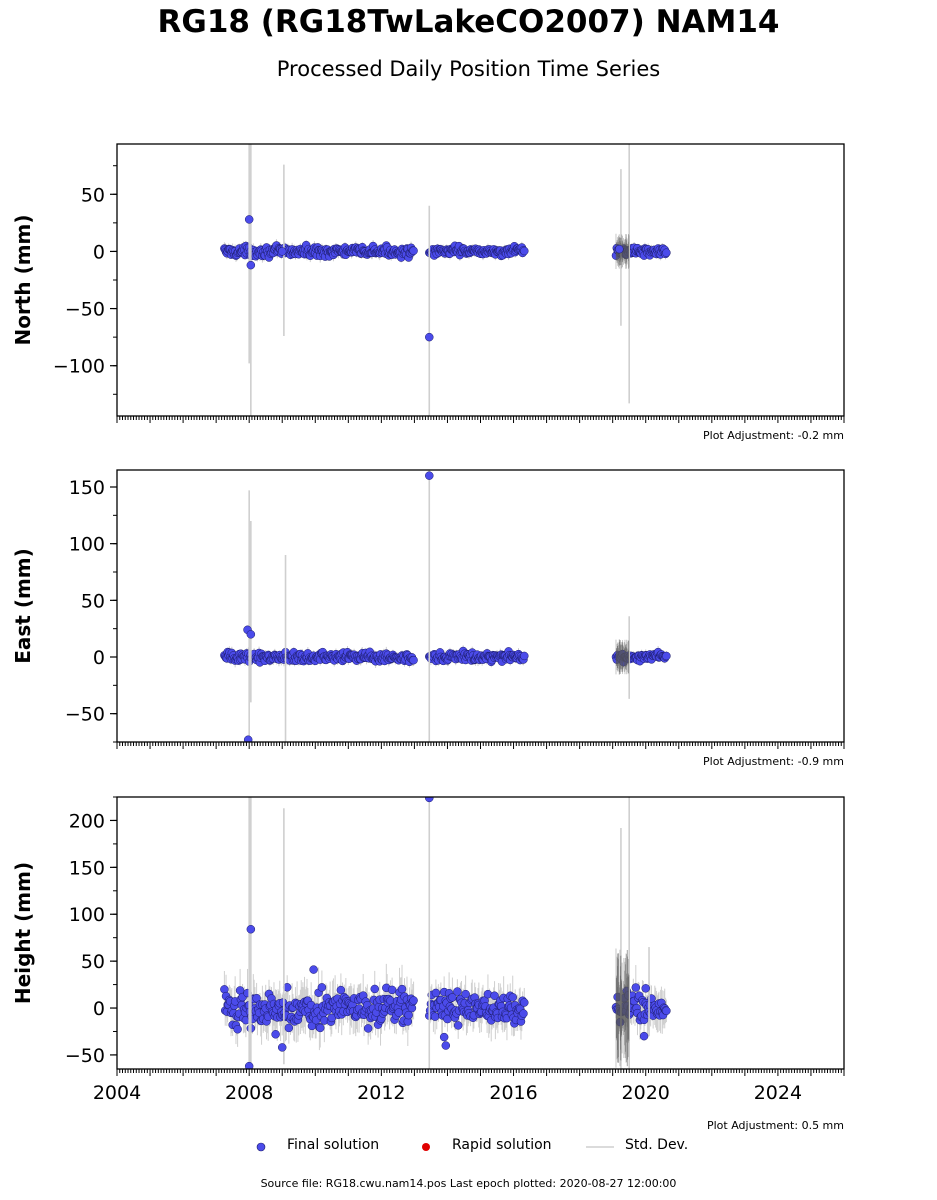 The width and height of the screenshot is (937, 1200). I want to click on north-y-tick-label: 0, so click(99, 252).